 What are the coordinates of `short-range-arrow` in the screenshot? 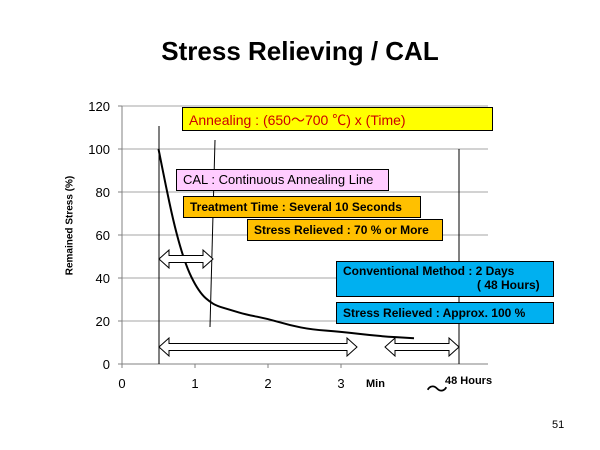 It's located at (258, 347).